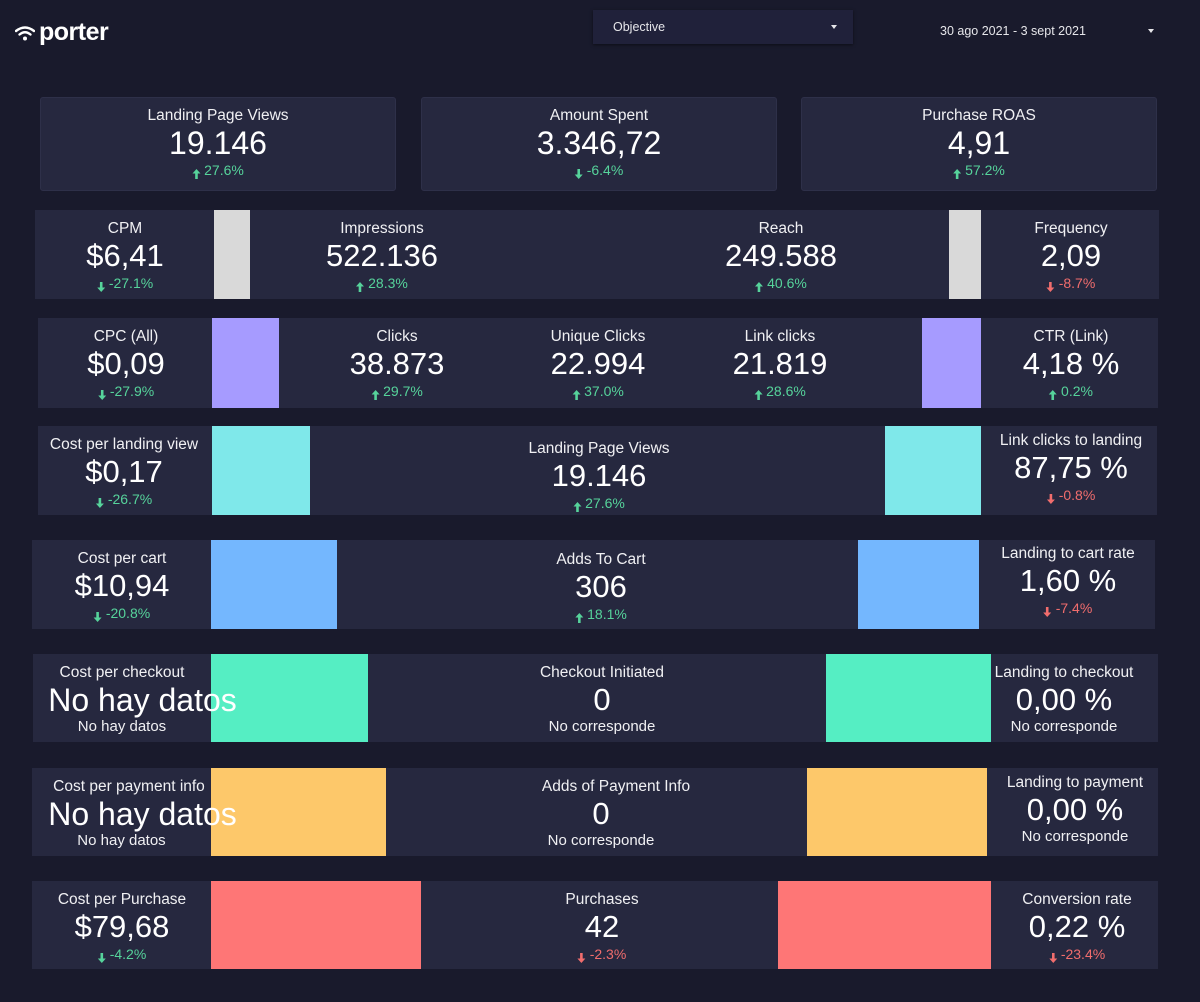 This screenshot has width=1200, height=1002. I want to click on metric-cost-per-cart: Cost per cart $10,94 -20.8%, so click(122, 585).